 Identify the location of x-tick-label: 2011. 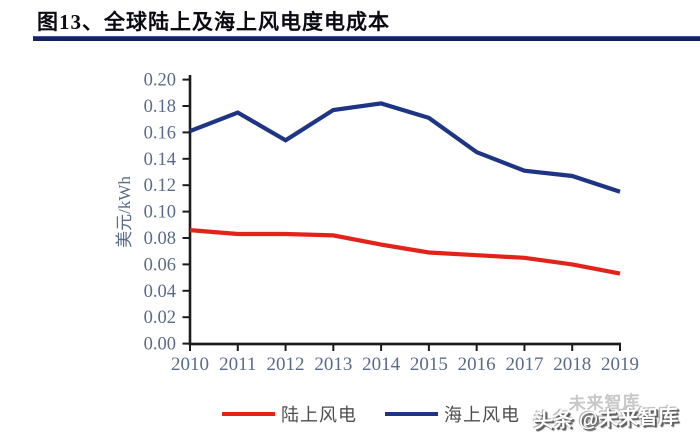
(237, 364).